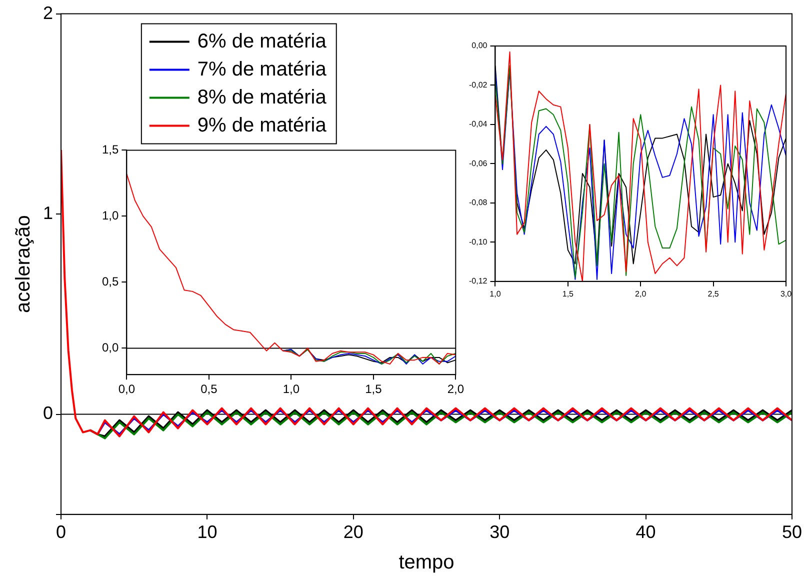 The image size is (805, 585). I want to click on legend-label: 9% de matéria, so click(262, 125).